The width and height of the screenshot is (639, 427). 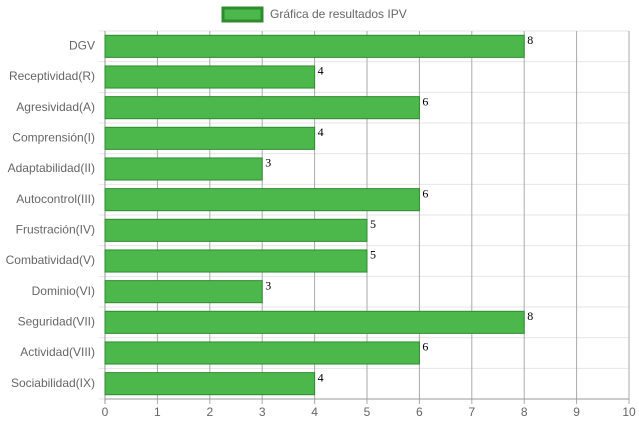 What do you see at coordinates (105, 412) in the screenshot?
I see `x-tick-label: 0` at bounding box center [105, 412].